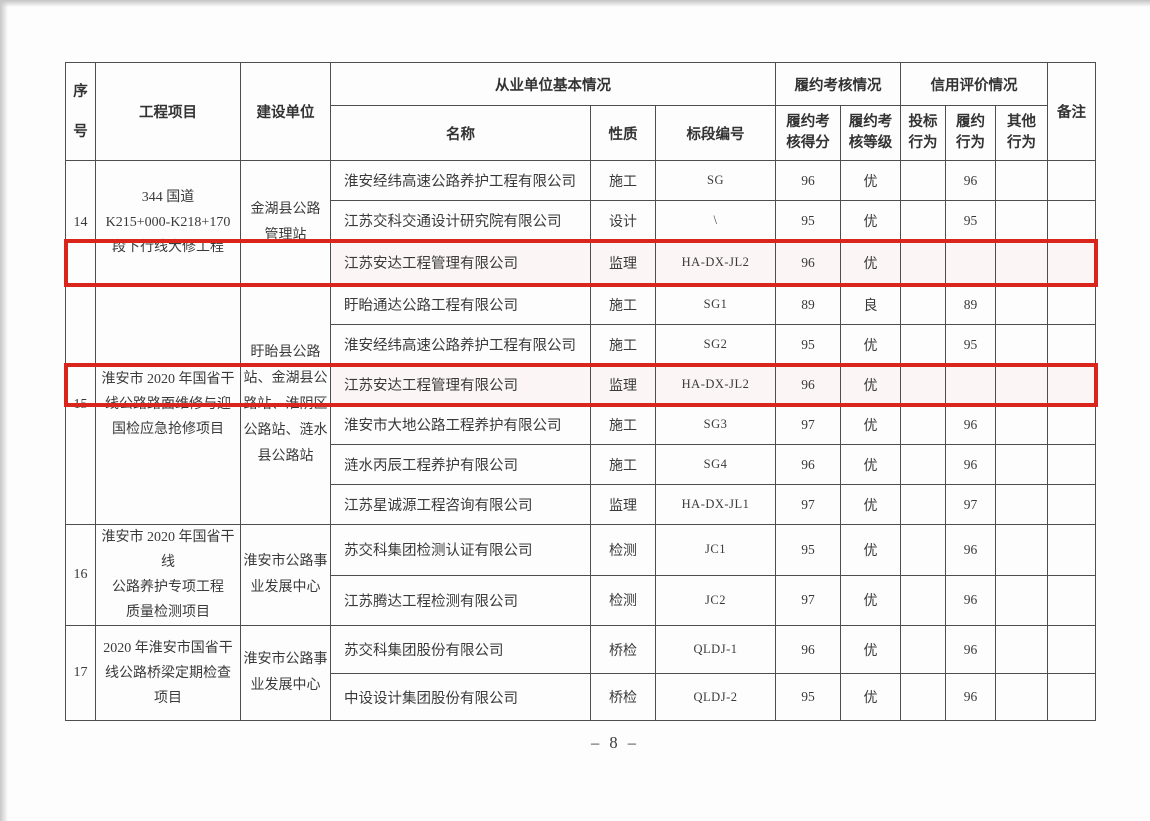 This screenshot has width=1150, height=821. What do you see at coordinates (80, 575) in the screenshot?
I see `cell-serial: 16` at bounding box center [80, 575].